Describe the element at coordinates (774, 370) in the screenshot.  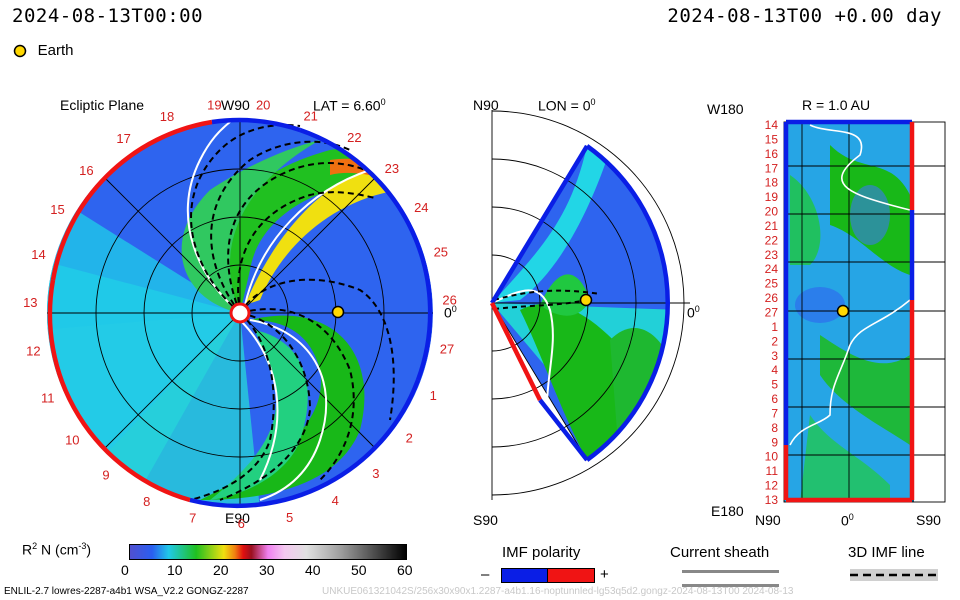
I see `radial-rotation-number: 4` at that location.